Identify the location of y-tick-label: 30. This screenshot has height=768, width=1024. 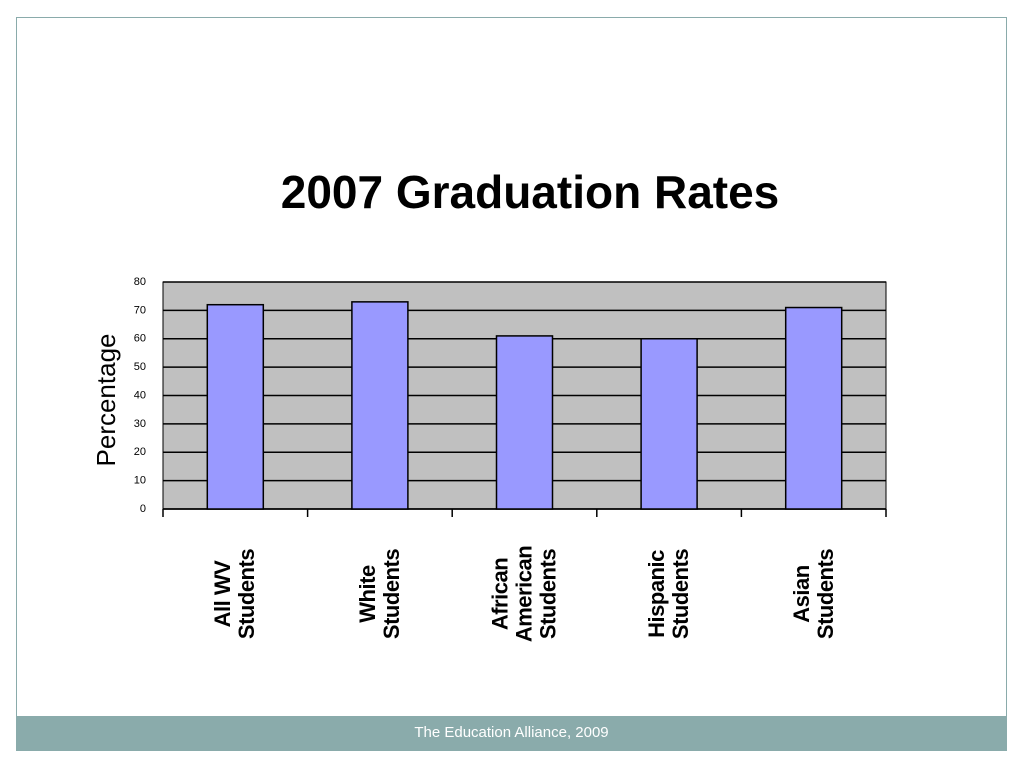
(140, 424).